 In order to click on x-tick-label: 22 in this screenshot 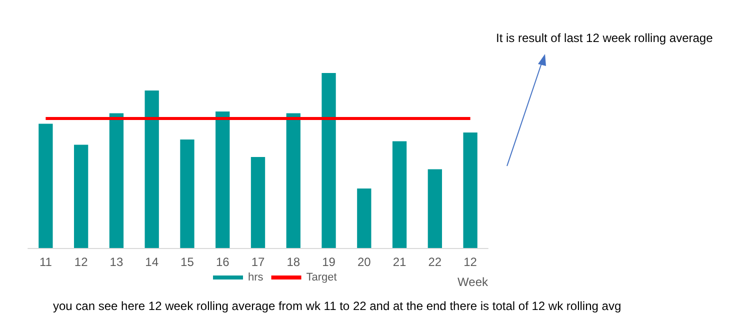, I will do `click(435, 262)`.